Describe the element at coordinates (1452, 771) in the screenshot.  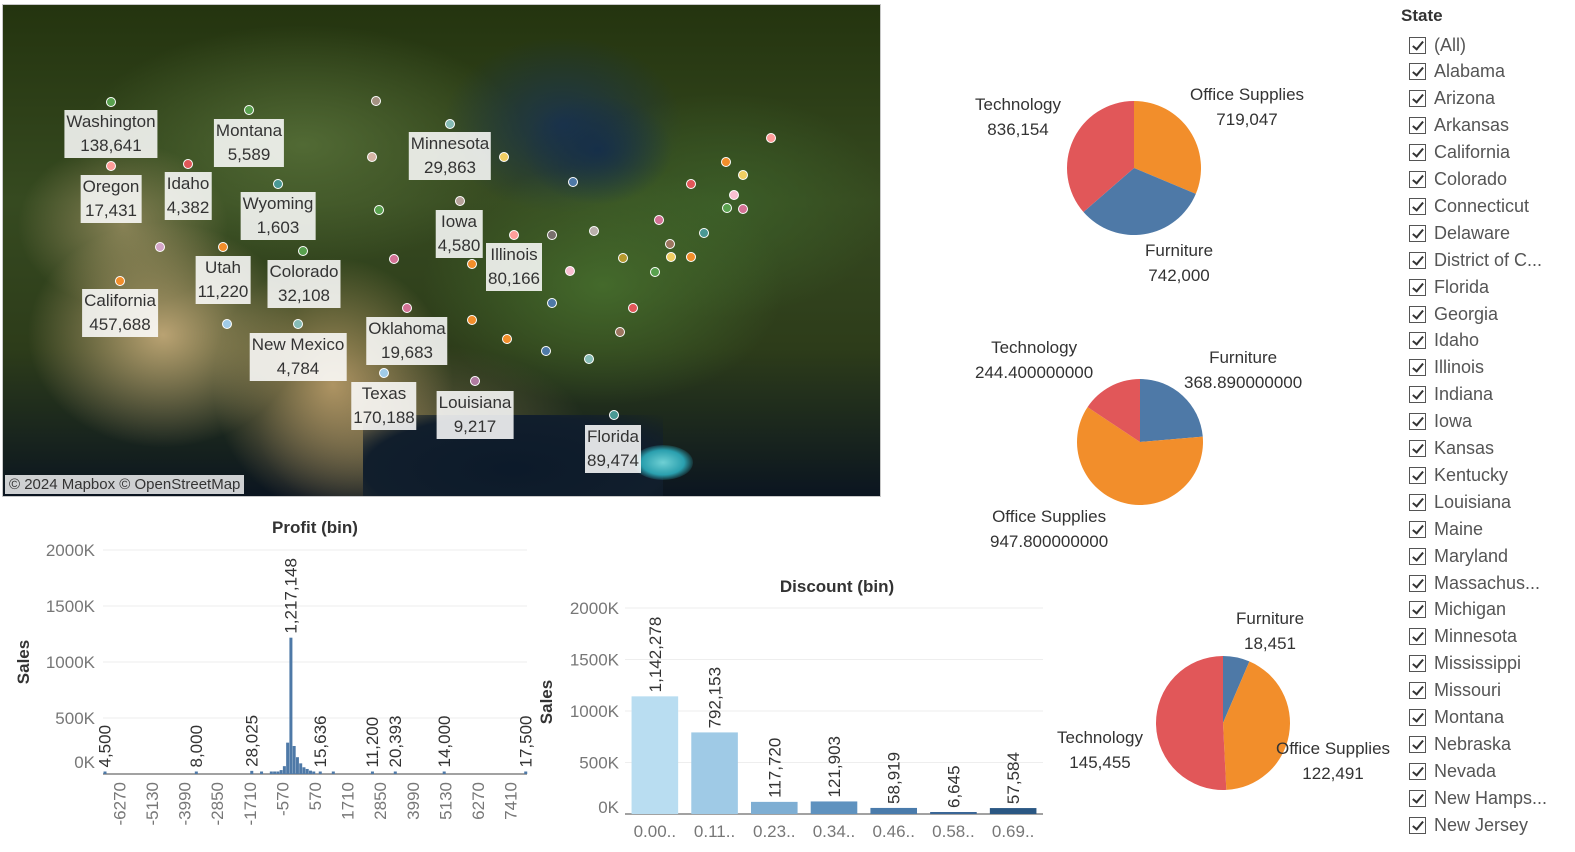
I see `filter-item: Nevada` at that location.